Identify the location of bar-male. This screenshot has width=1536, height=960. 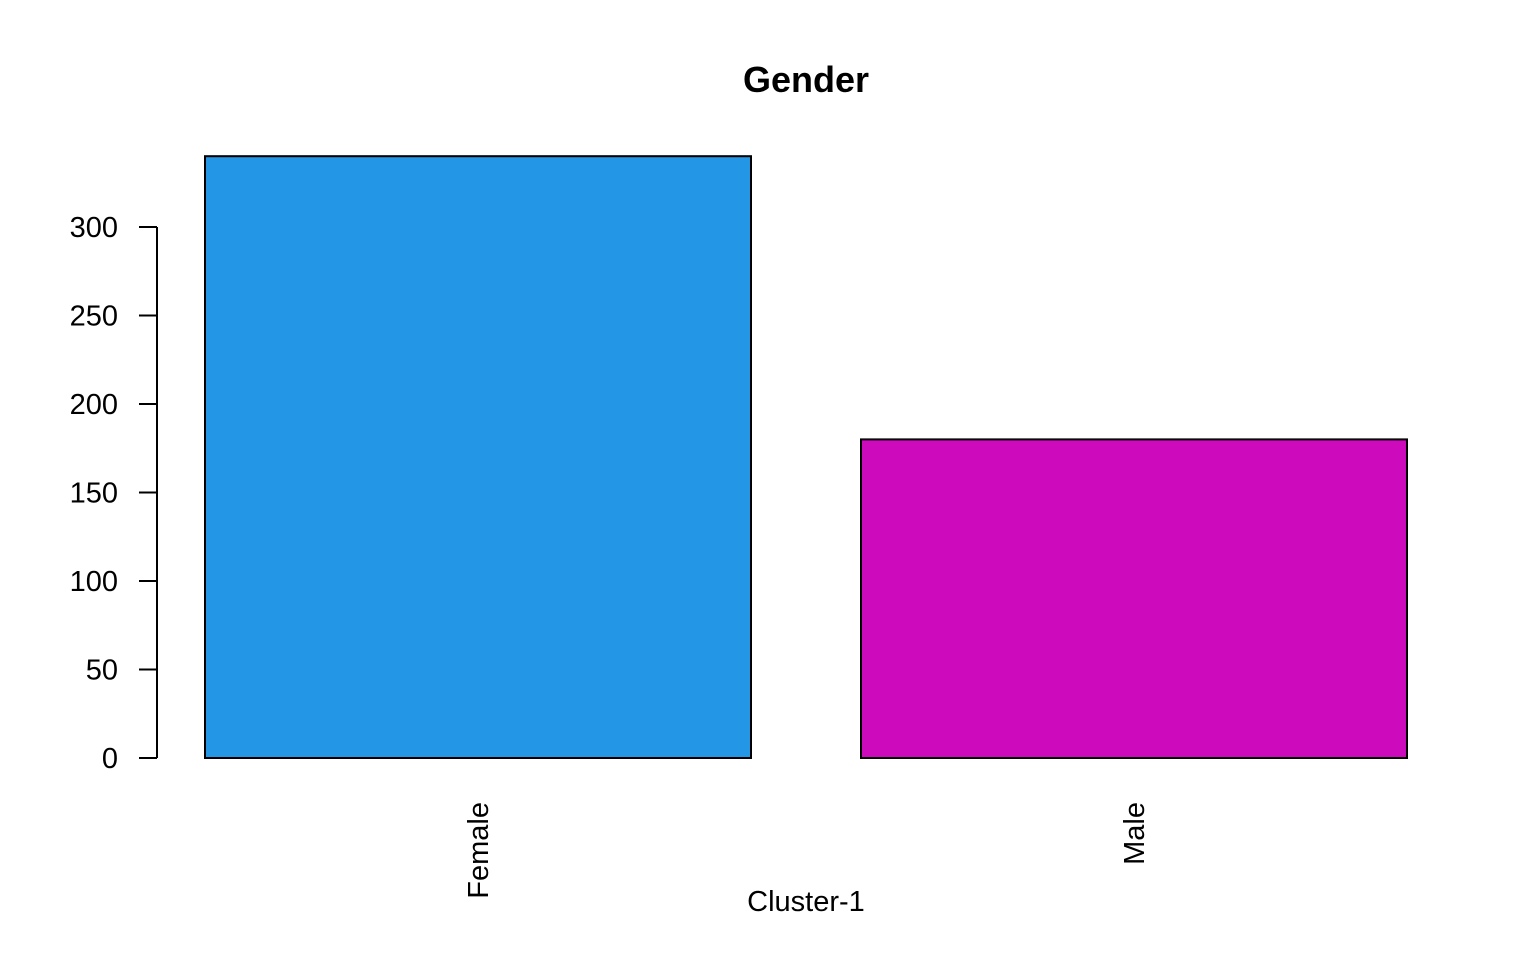
(1134, 598).